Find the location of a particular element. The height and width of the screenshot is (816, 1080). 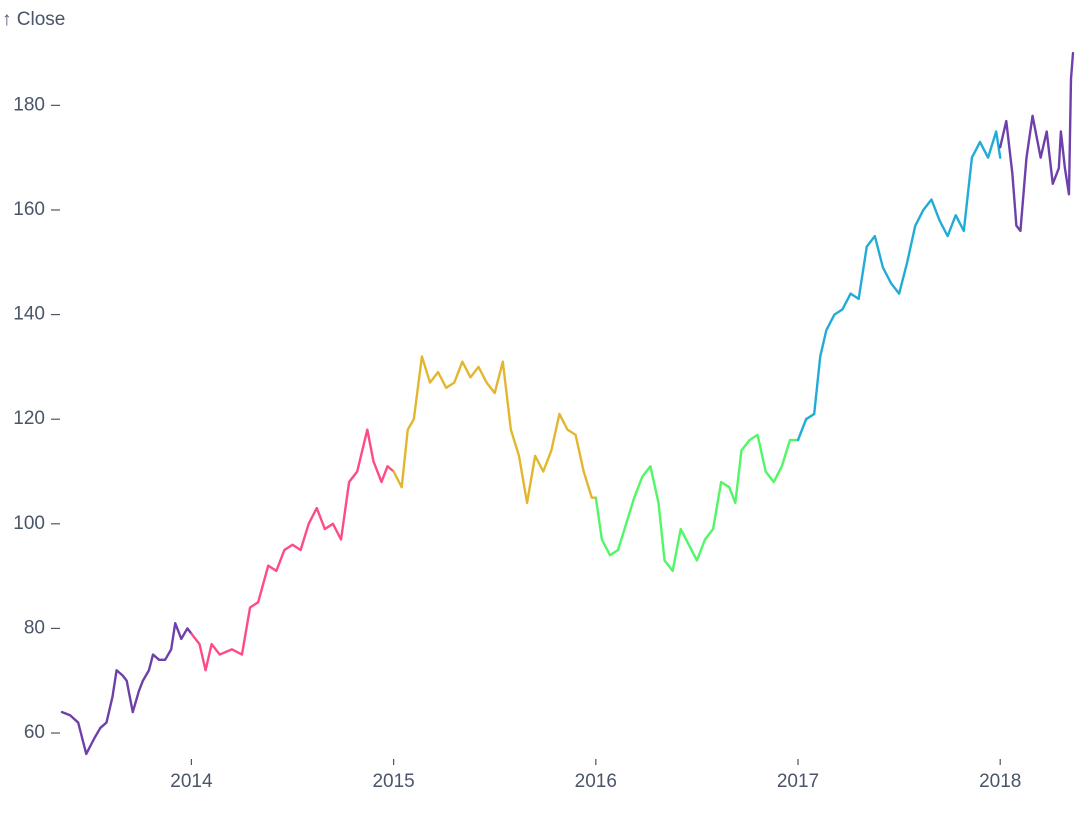

x-tick-label: 2018 is located at coordinates (1000, 781).